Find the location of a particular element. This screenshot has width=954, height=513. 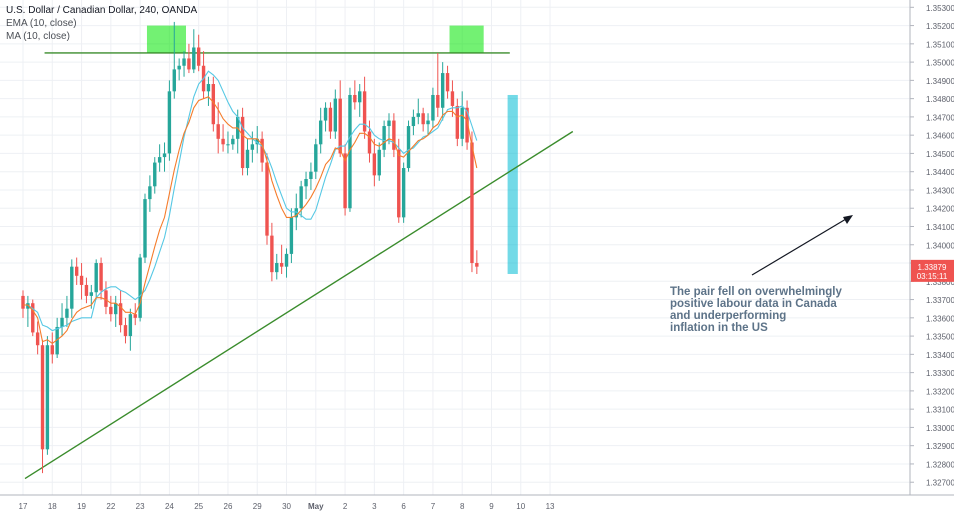

y-tick-label: 1.34100 is located at coordinates (940, 227).